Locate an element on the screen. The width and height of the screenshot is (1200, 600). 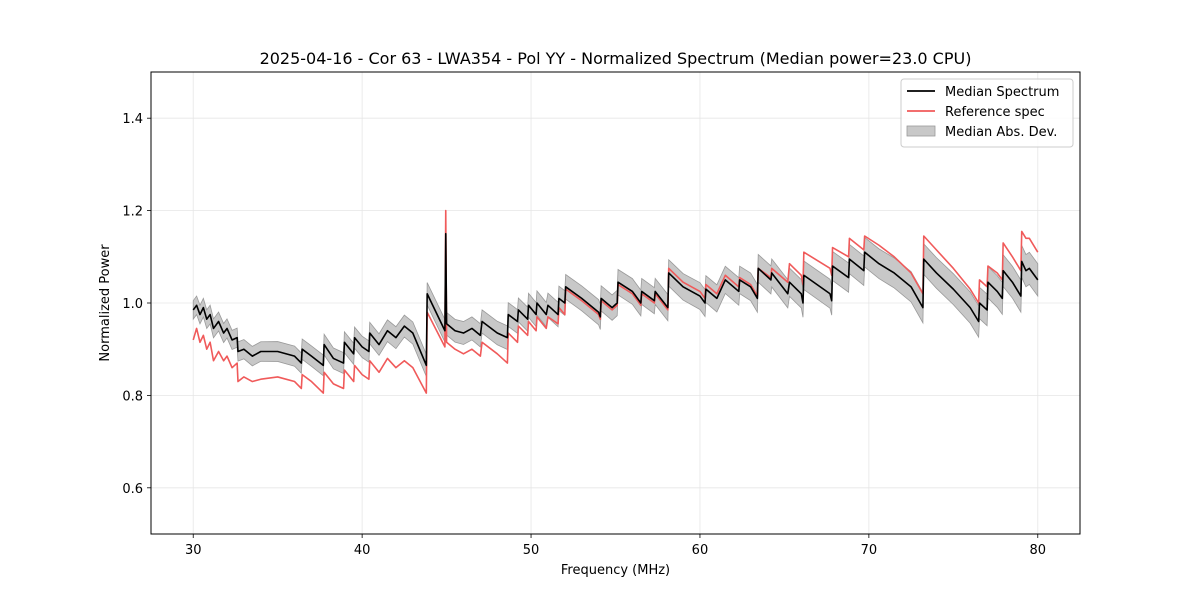
x-axis-ticks: 30 40 50 60 70 80 is located at coordinates (615, 546).